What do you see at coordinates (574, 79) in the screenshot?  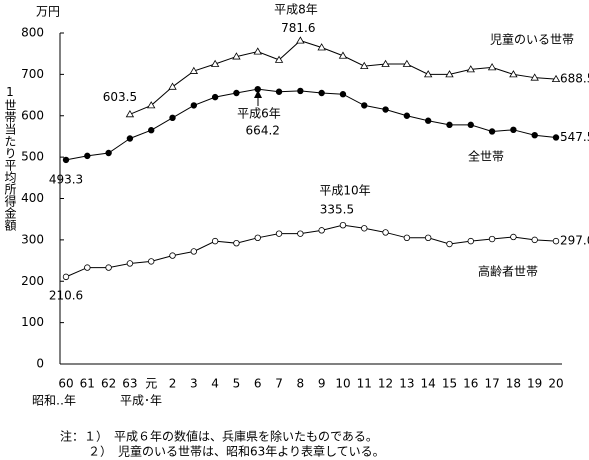 I see `data-label: 688.5` at bounding box center [574, 79].